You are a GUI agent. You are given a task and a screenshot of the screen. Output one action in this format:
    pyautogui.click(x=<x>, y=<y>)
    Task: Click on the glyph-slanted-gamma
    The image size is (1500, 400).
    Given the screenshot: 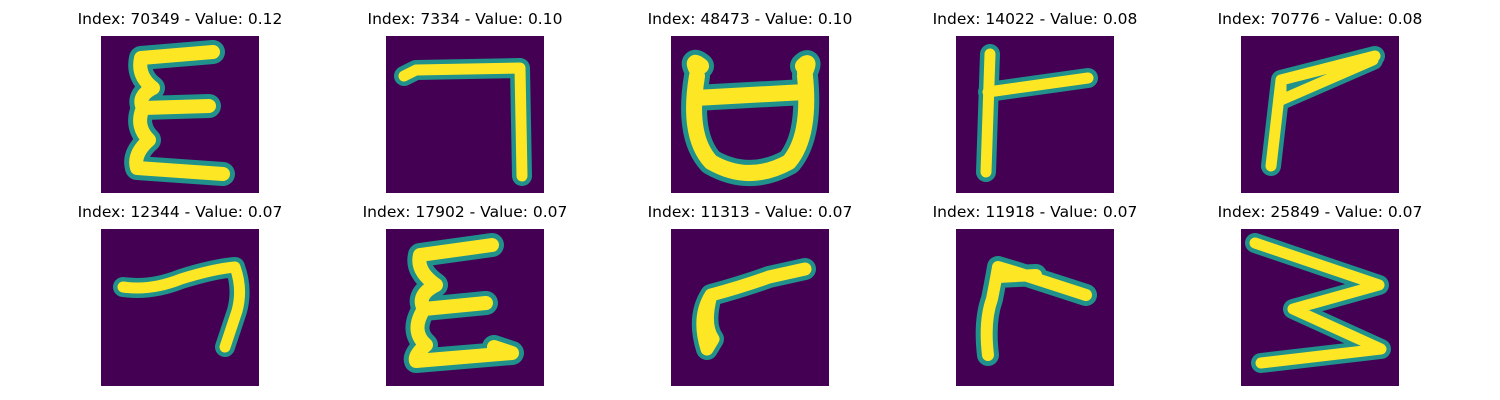 What is the action you would take?
    pyautogui.click(x=1323, y=111)
    